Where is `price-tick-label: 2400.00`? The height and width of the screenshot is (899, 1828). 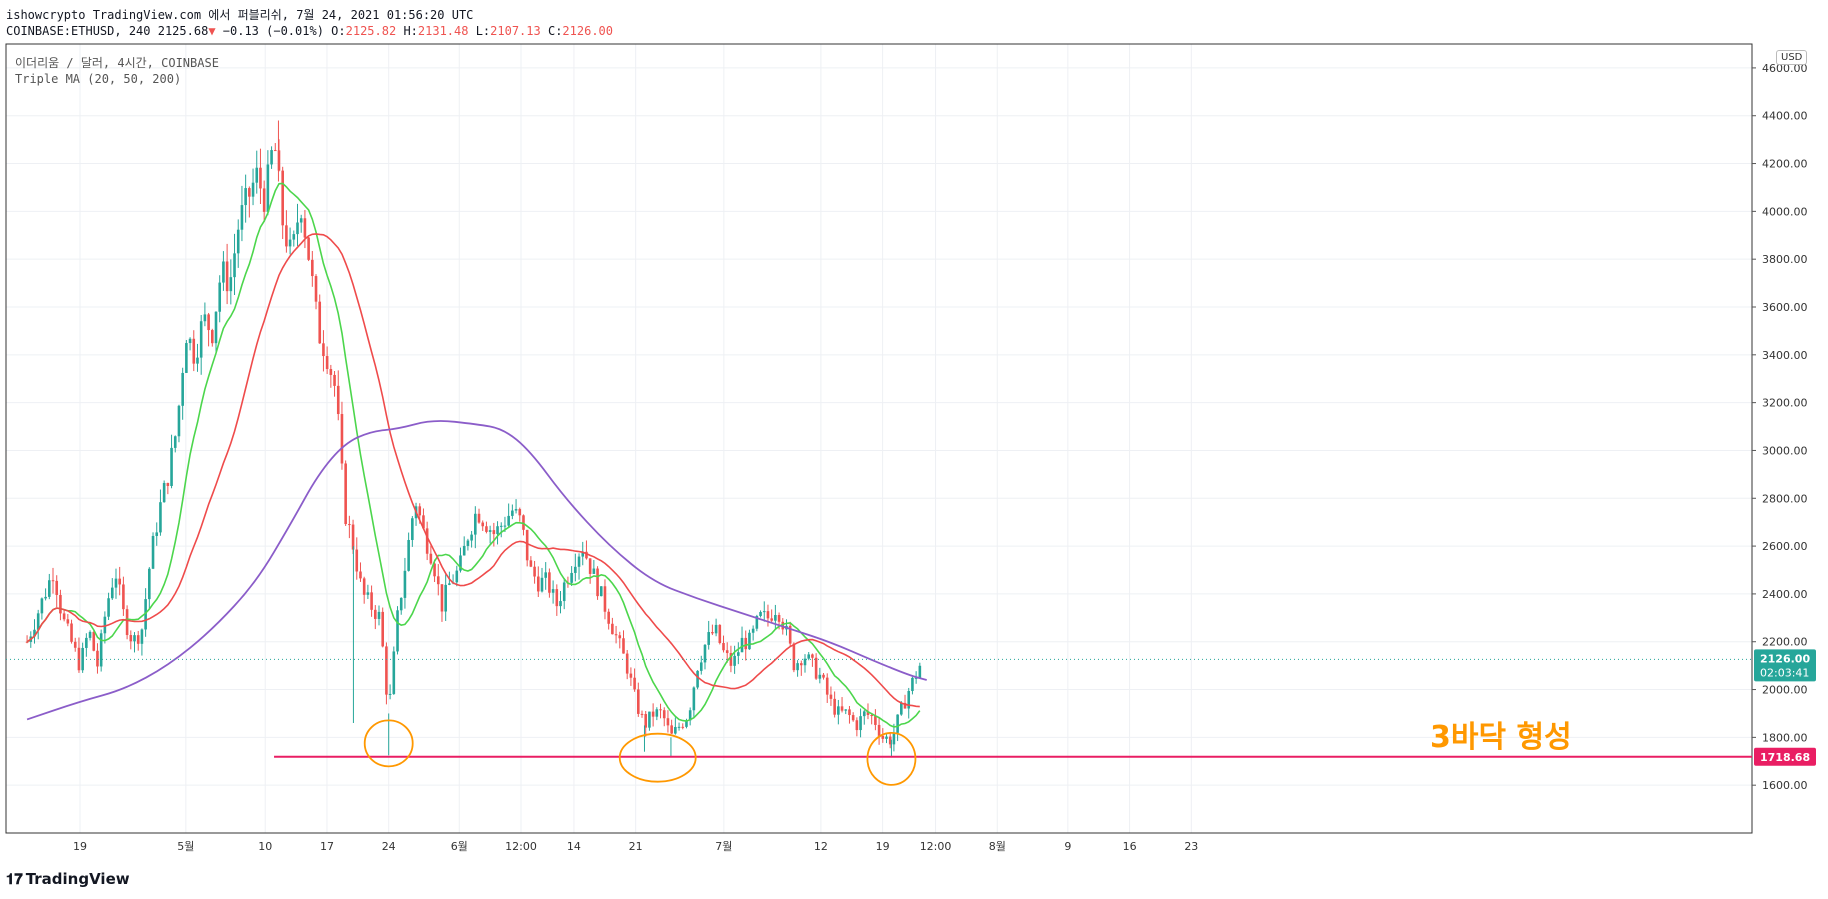 price-tick-label: 2400.00 is located at coordinates (1785, 594).